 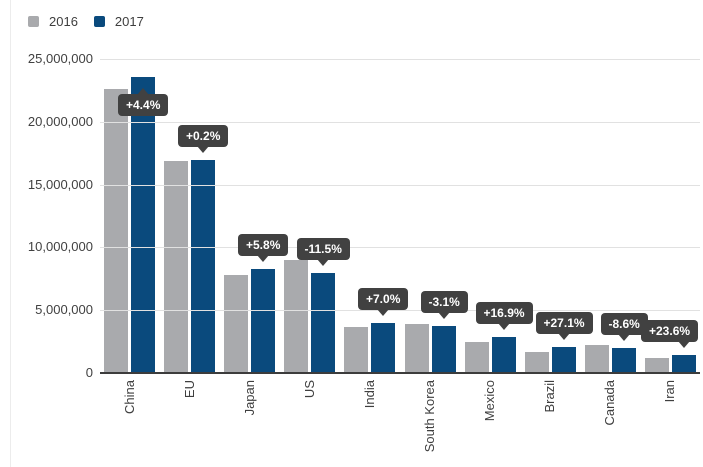 What do you see at coordinates (656, 365) in the screenshot?
I see `bar-2016-iran` at bounding box center [656, 365].